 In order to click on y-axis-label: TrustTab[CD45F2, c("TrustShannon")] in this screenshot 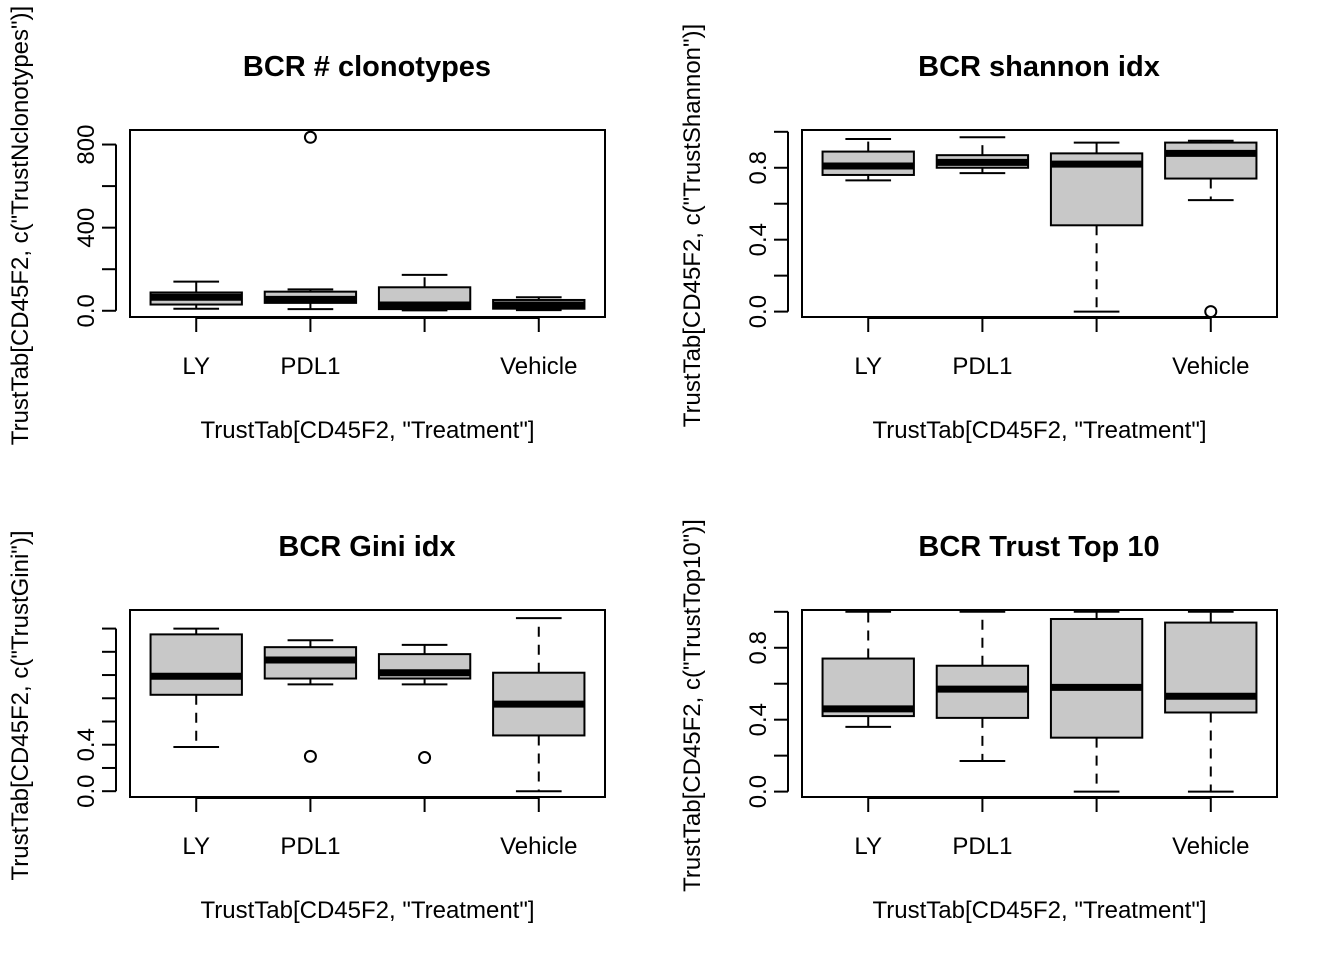, I will do `click(692, 225)`.